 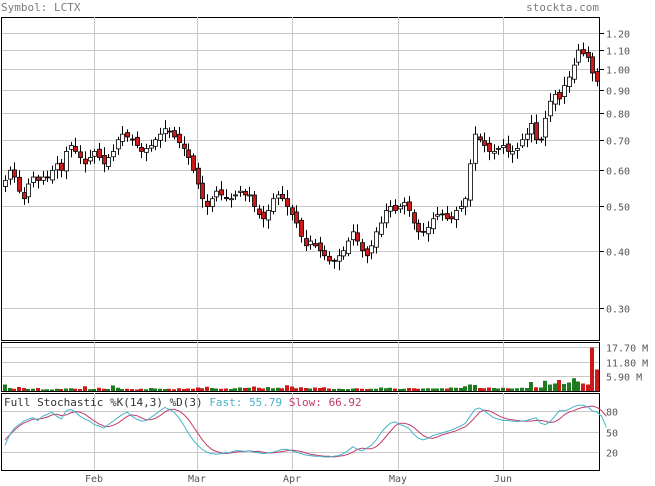 I want to click on stochastic-slow-line, so click(x=305, y=431).